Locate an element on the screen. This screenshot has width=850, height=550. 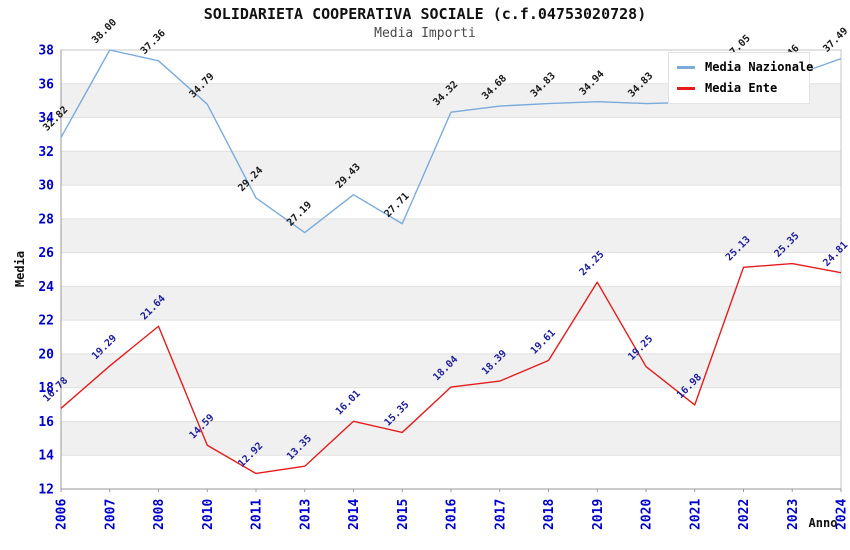
y-tick-label: 24 is located at coordinates (46, 287).